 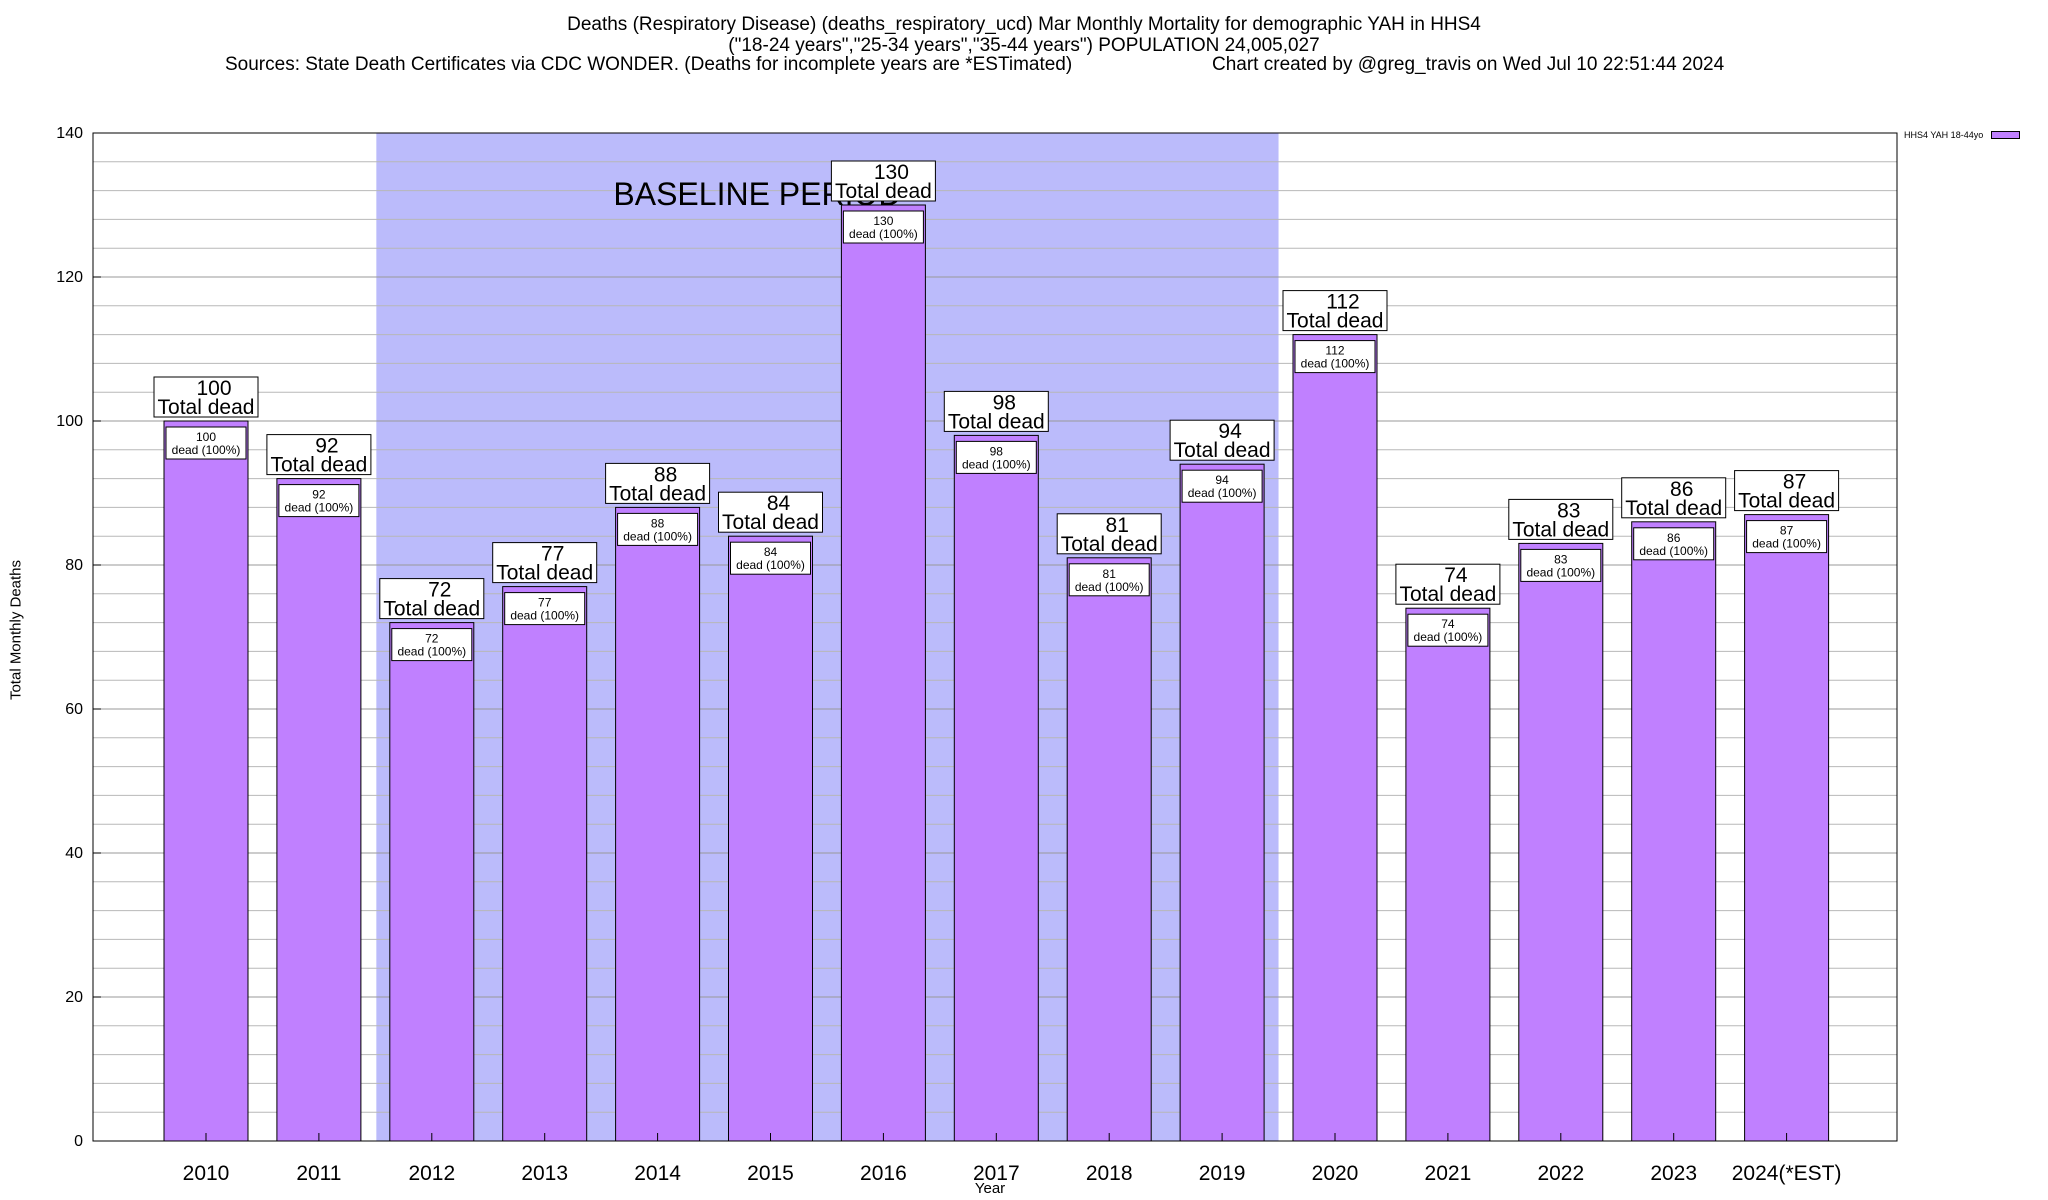 I want to click on x-tick-label: 2014, so click(x=657, y=1173).